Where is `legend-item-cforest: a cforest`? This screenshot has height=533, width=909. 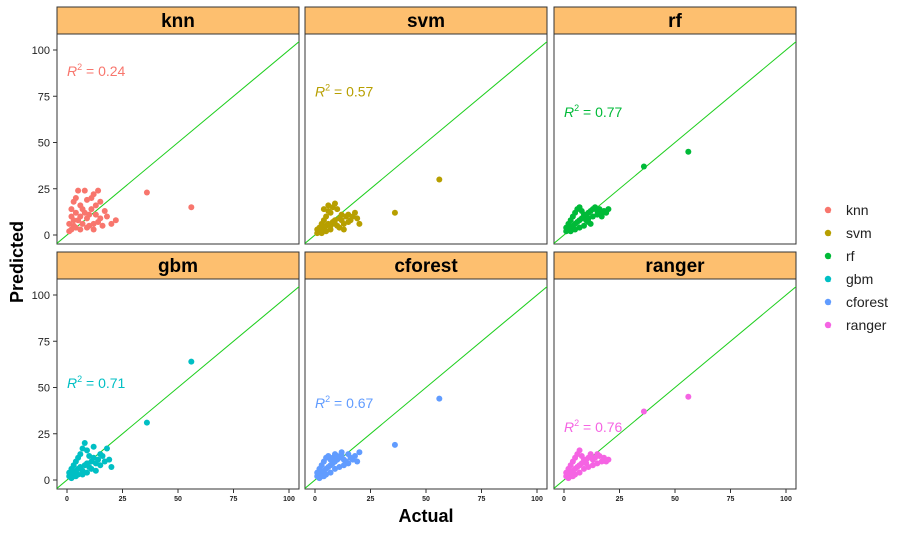 legend-item-cforest: a cforest is located at coordinates (856, 302).